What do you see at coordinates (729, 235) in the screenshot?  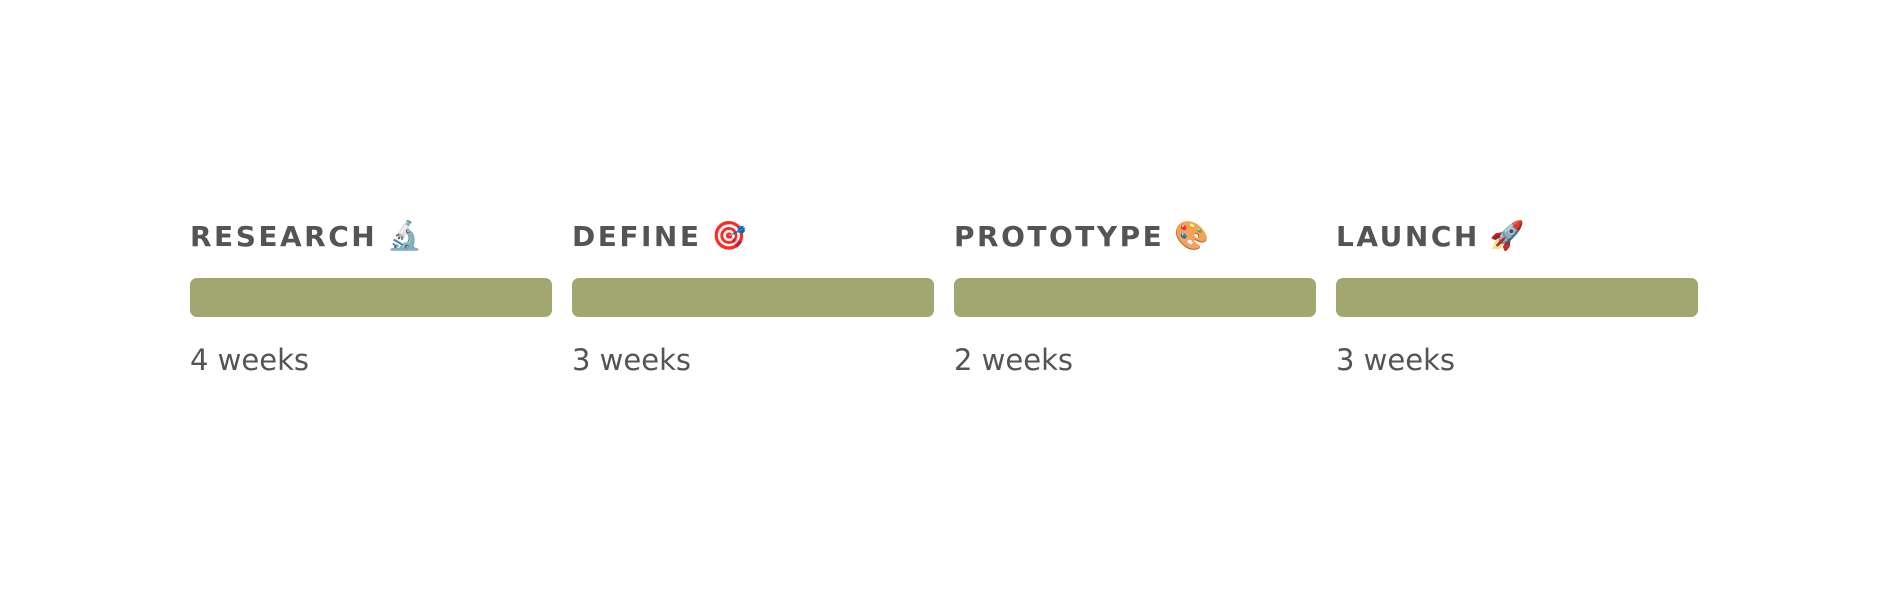 I see `target-icon: 🎯` at bounding box center [729, 235].